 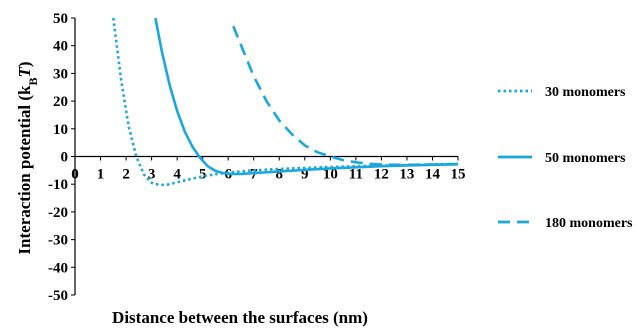 What do you see at coordinates (60, 19) in the screenshot?
I see `y-tick-label: 50` at bounding box center [60, 19].